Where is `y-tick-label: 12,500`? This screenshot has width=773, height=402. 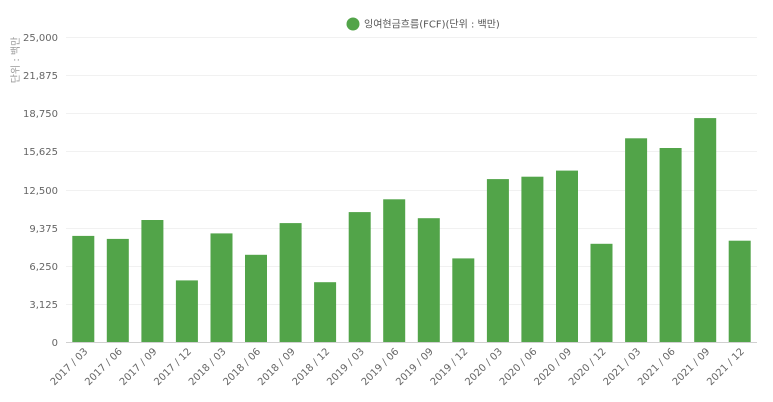 y-tick-label: 12,500 is located at coordinates (40, 191).